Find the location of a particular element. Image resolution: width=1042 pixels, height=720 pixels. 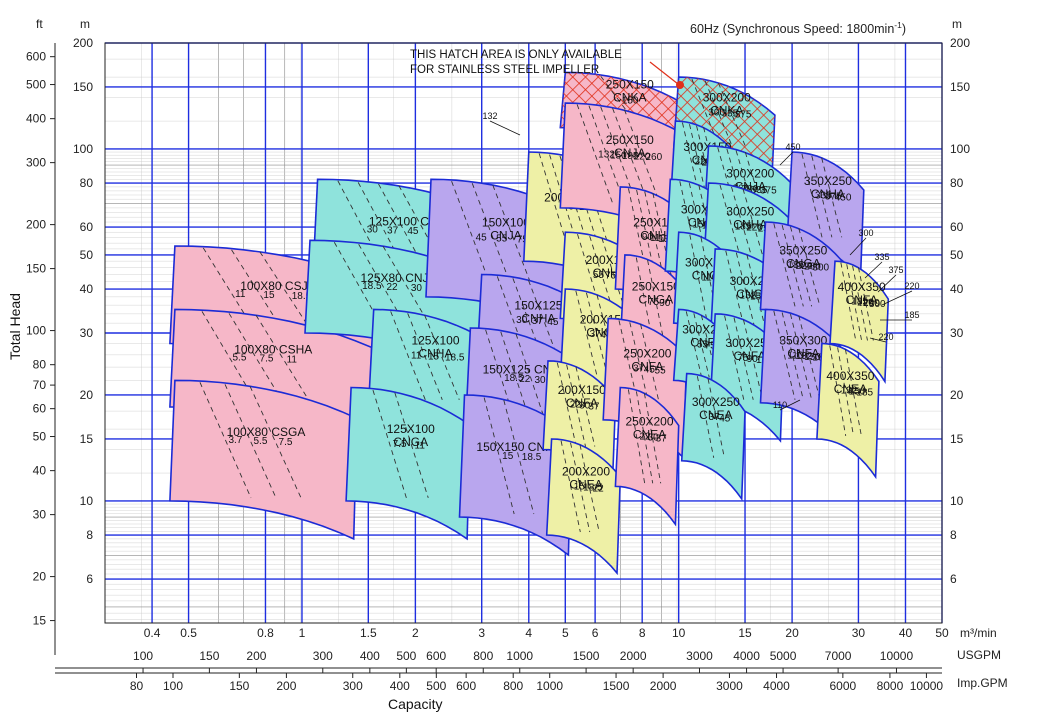

region-model-label: 300X200 is located at coordinates (750, 174).